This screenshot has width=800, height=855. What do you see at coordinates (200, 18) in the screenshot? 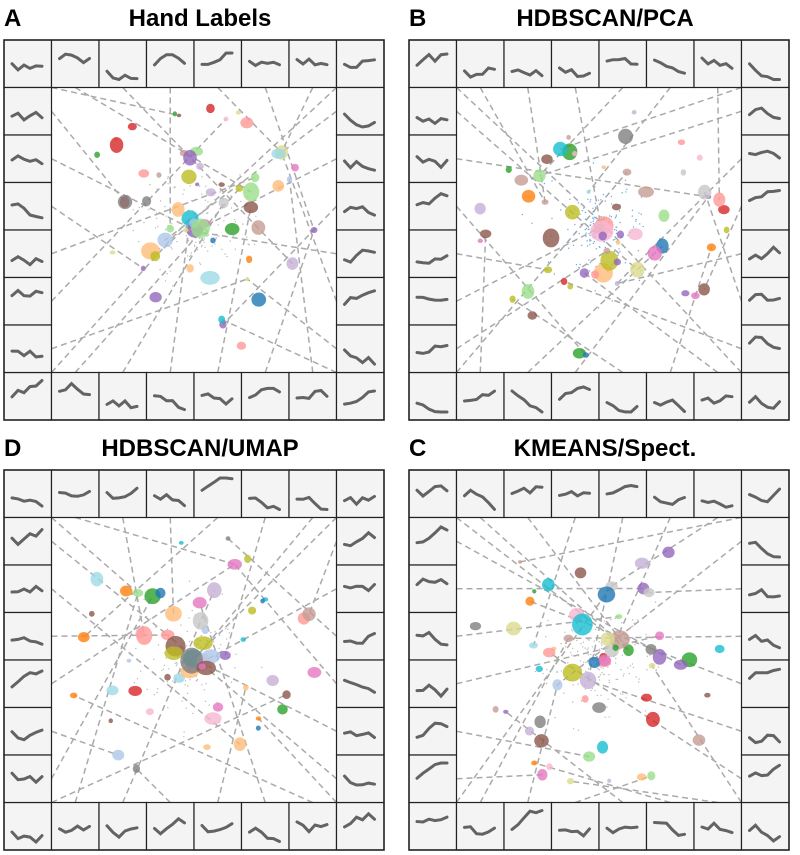
I see `panel-title: Hand Labels` at bounding box center [200, 18].